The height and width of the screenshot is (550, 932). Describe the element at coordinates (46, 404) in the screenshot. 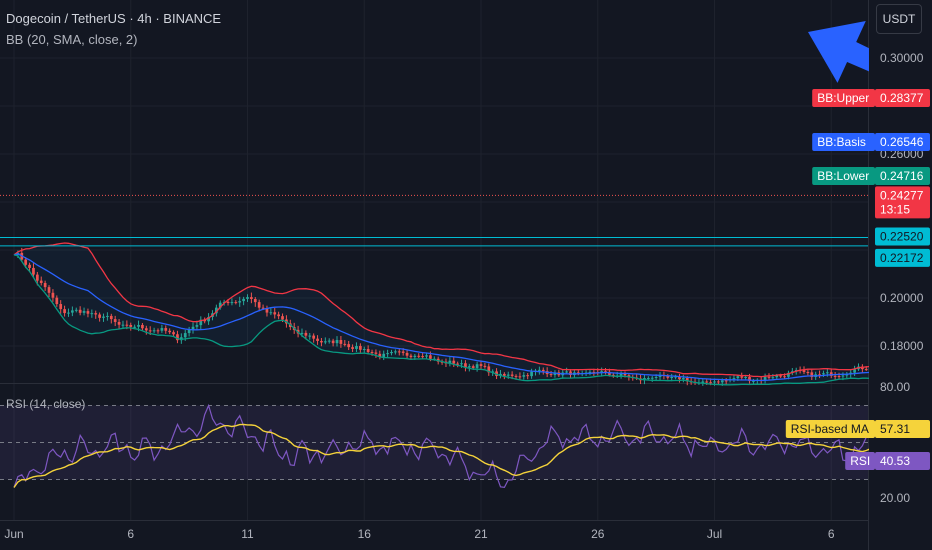

I see `rsi-label: RSI (14, close)` at that location.